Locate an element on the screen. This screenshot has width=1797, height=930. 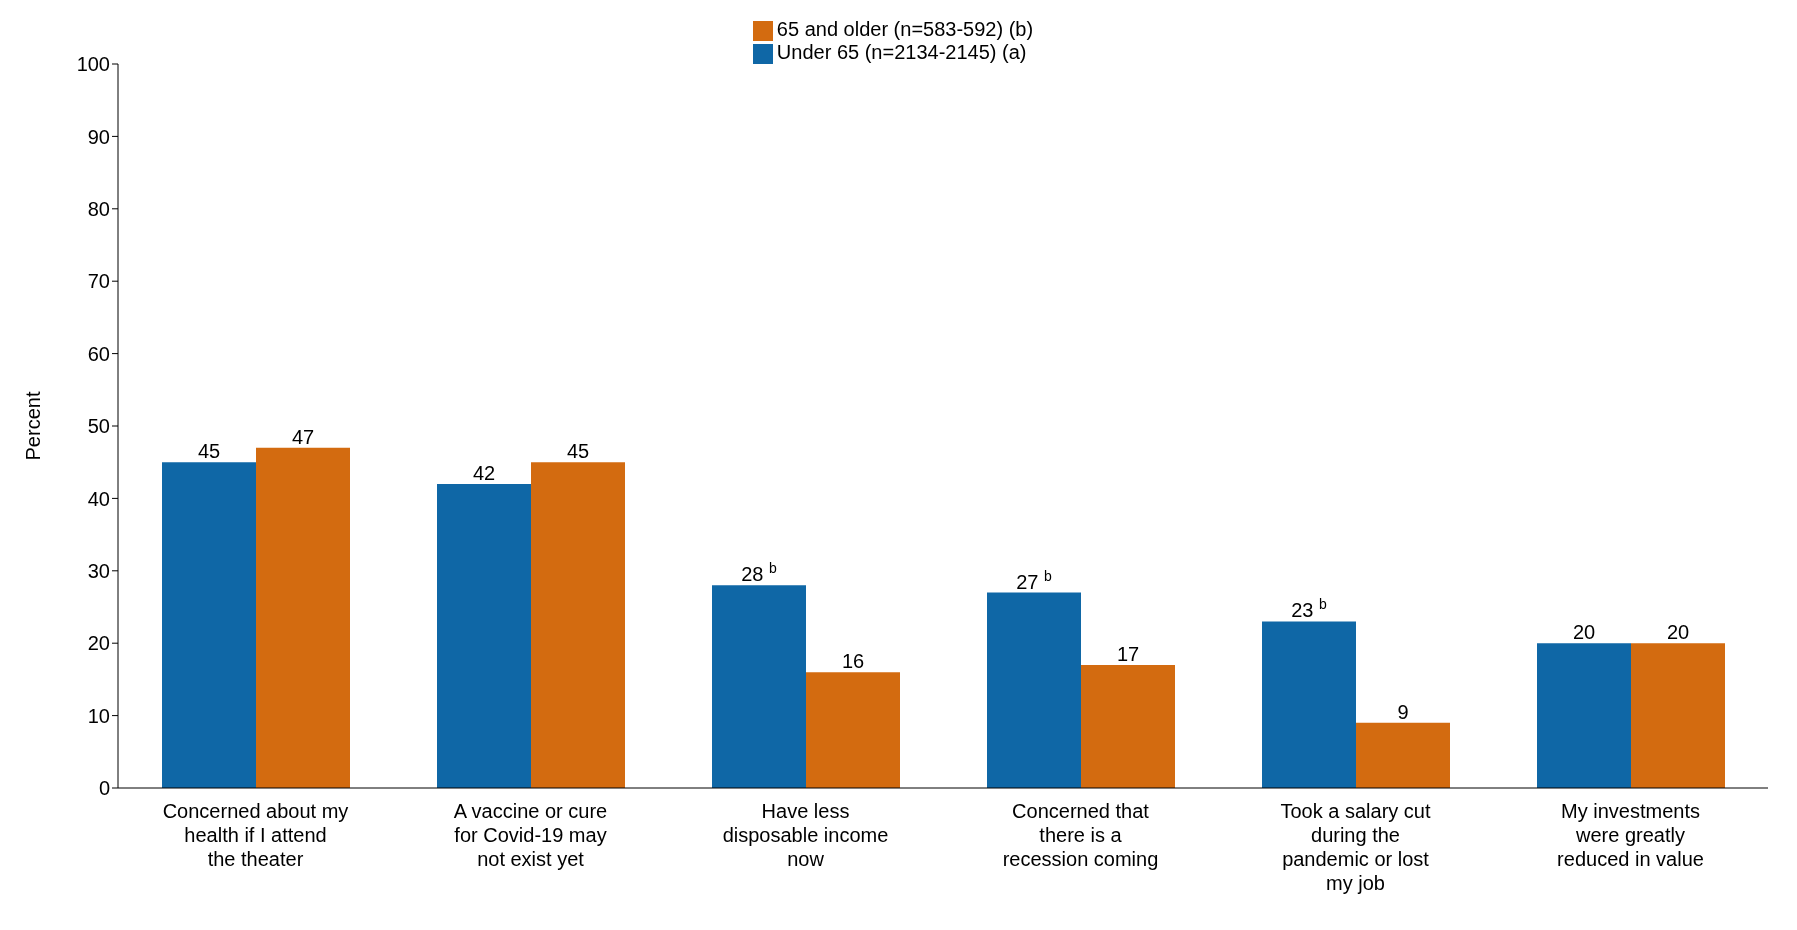
x-tick-label: A vaccine or cure for Covid-19 may not exist yet is located at coordinates (530, 835).